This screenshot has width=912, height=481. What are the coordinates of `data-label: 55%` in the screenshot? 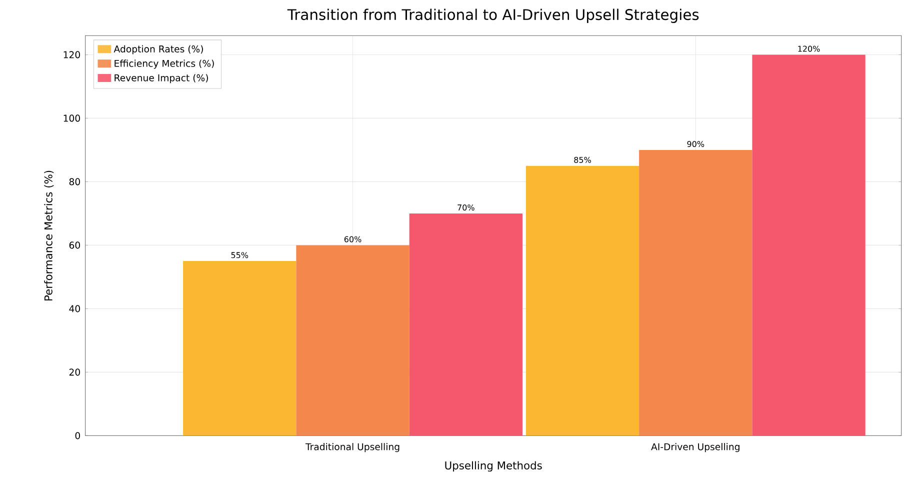 It's located at (239, 255).